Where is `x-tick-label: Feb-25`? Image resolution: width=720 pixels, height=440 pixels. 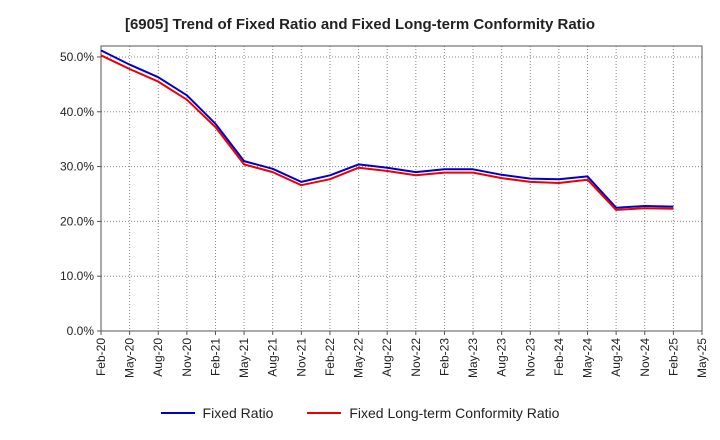
x-tick-label: Feb-25 is located at coordinates (673, 357).